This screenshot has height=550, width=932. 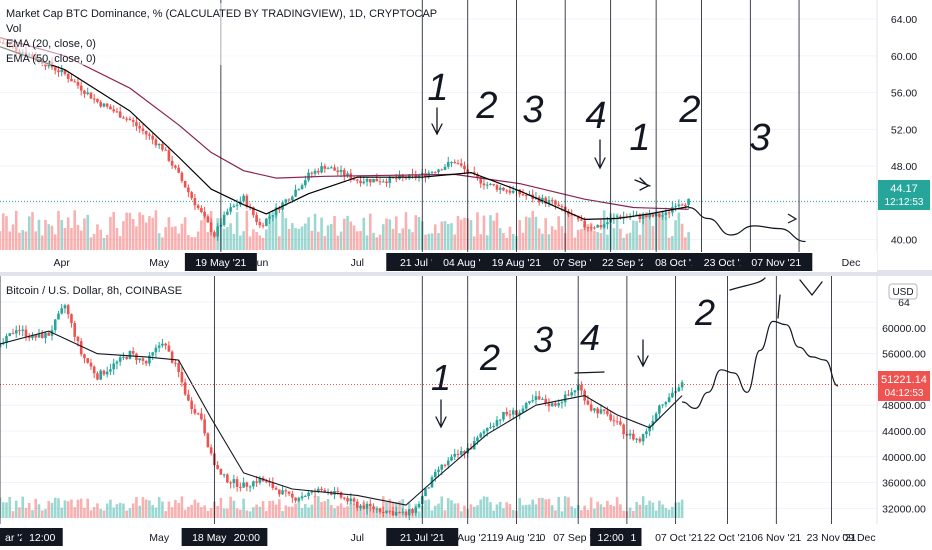 What do you see at coordinates (904, 484) in the screenshot?
I see `price-tick-label: 36000.00` at bounding box center [904, 484].